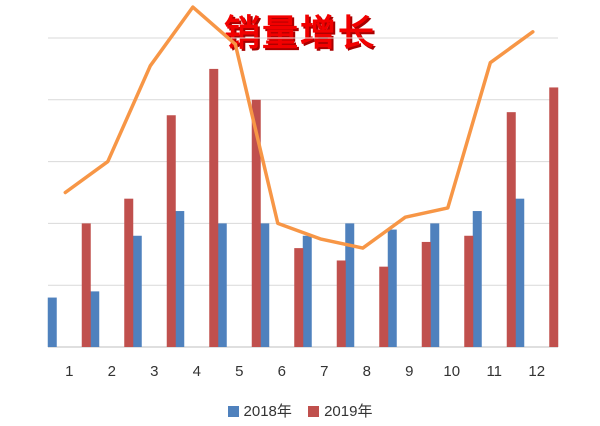  What do you see at coordinates (300, 410) in the screenshot?
I see `legend: 2018年 2019年` at bounding box center [300, 410].